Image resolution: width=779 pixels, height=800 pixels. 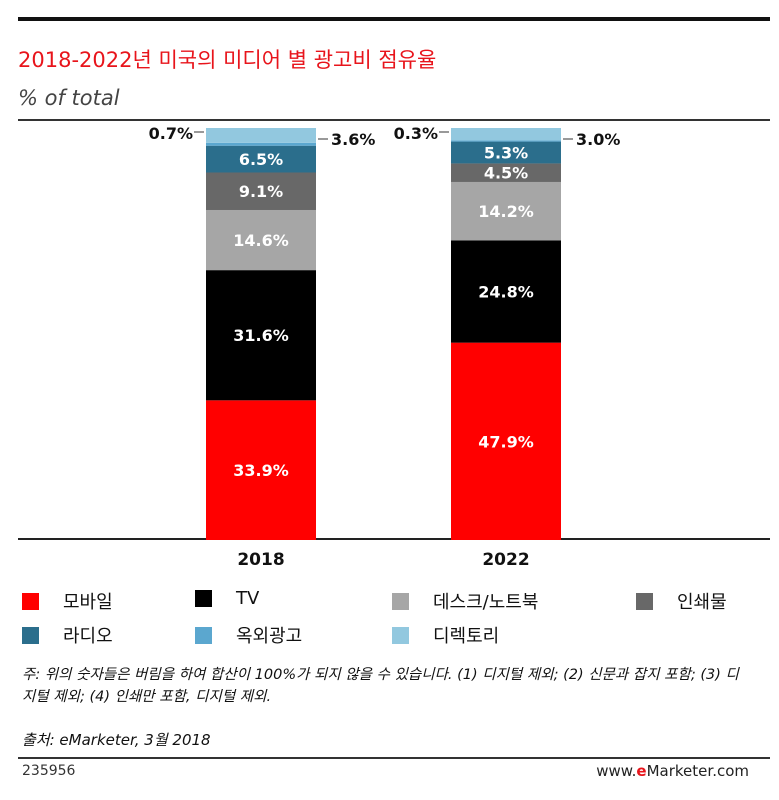 I want to click on data-label-2018-4: 6.5%, so click(x=261, y=159).